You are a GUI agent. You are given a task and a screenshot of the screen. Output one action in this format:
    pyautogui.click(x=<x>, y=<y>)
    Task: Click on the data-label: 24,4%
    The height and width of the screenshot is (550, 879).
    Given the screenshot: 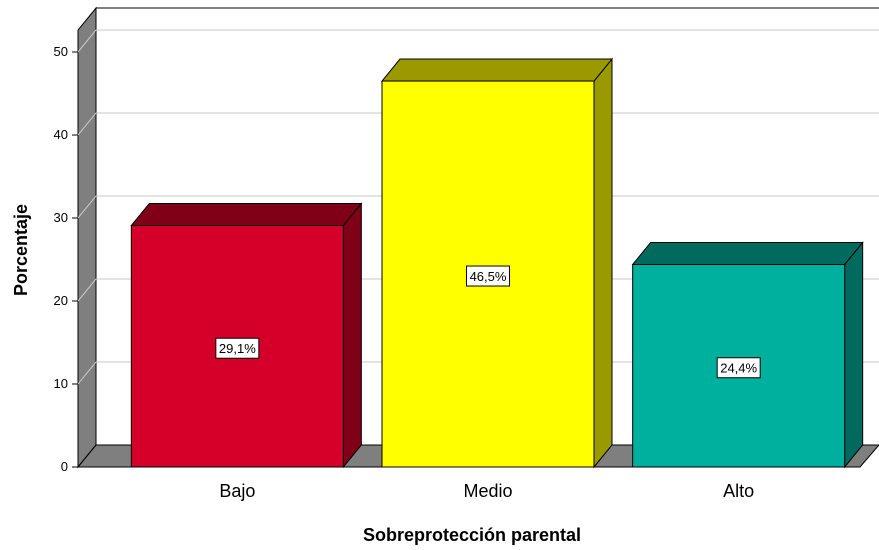 What is the action you would take?
    pyautogui.click(x=738, y=368)
    